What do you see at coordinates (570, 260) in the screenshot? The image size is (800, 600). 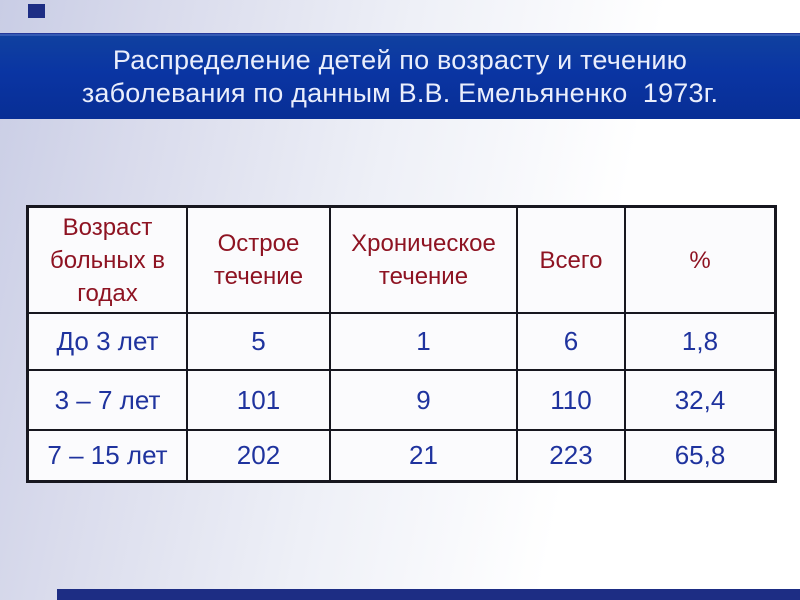 I see `table-header-total: Всего` at bounding box center [570, 260].